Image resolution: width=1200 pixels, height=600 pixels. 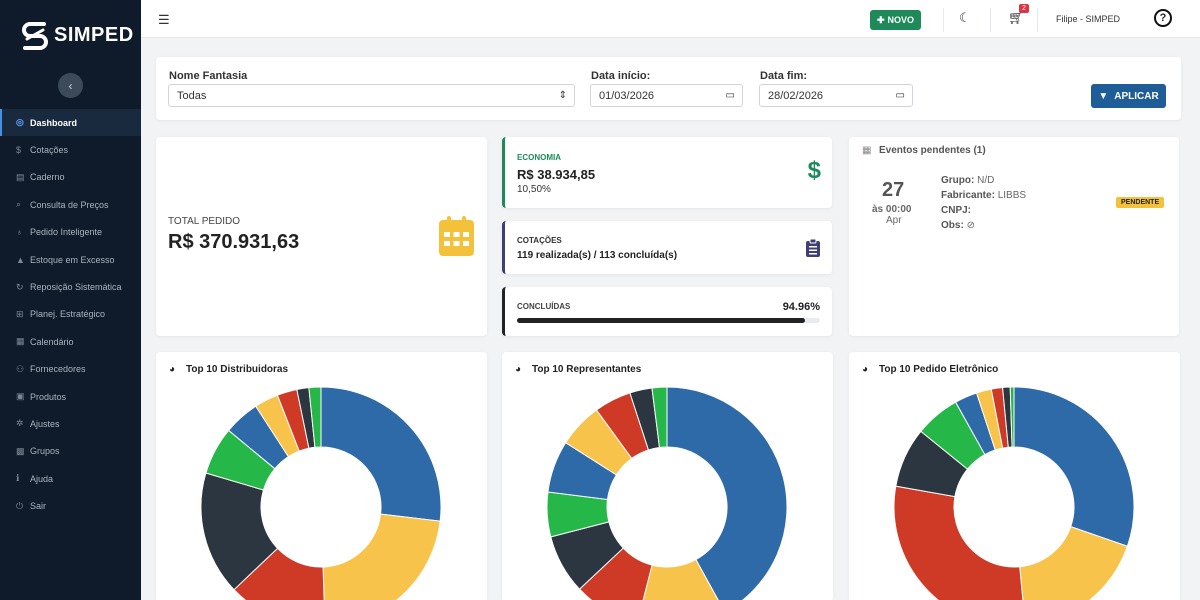 I want to click on sidebar-item-label: Ajuda, so click(x=42, y=478).